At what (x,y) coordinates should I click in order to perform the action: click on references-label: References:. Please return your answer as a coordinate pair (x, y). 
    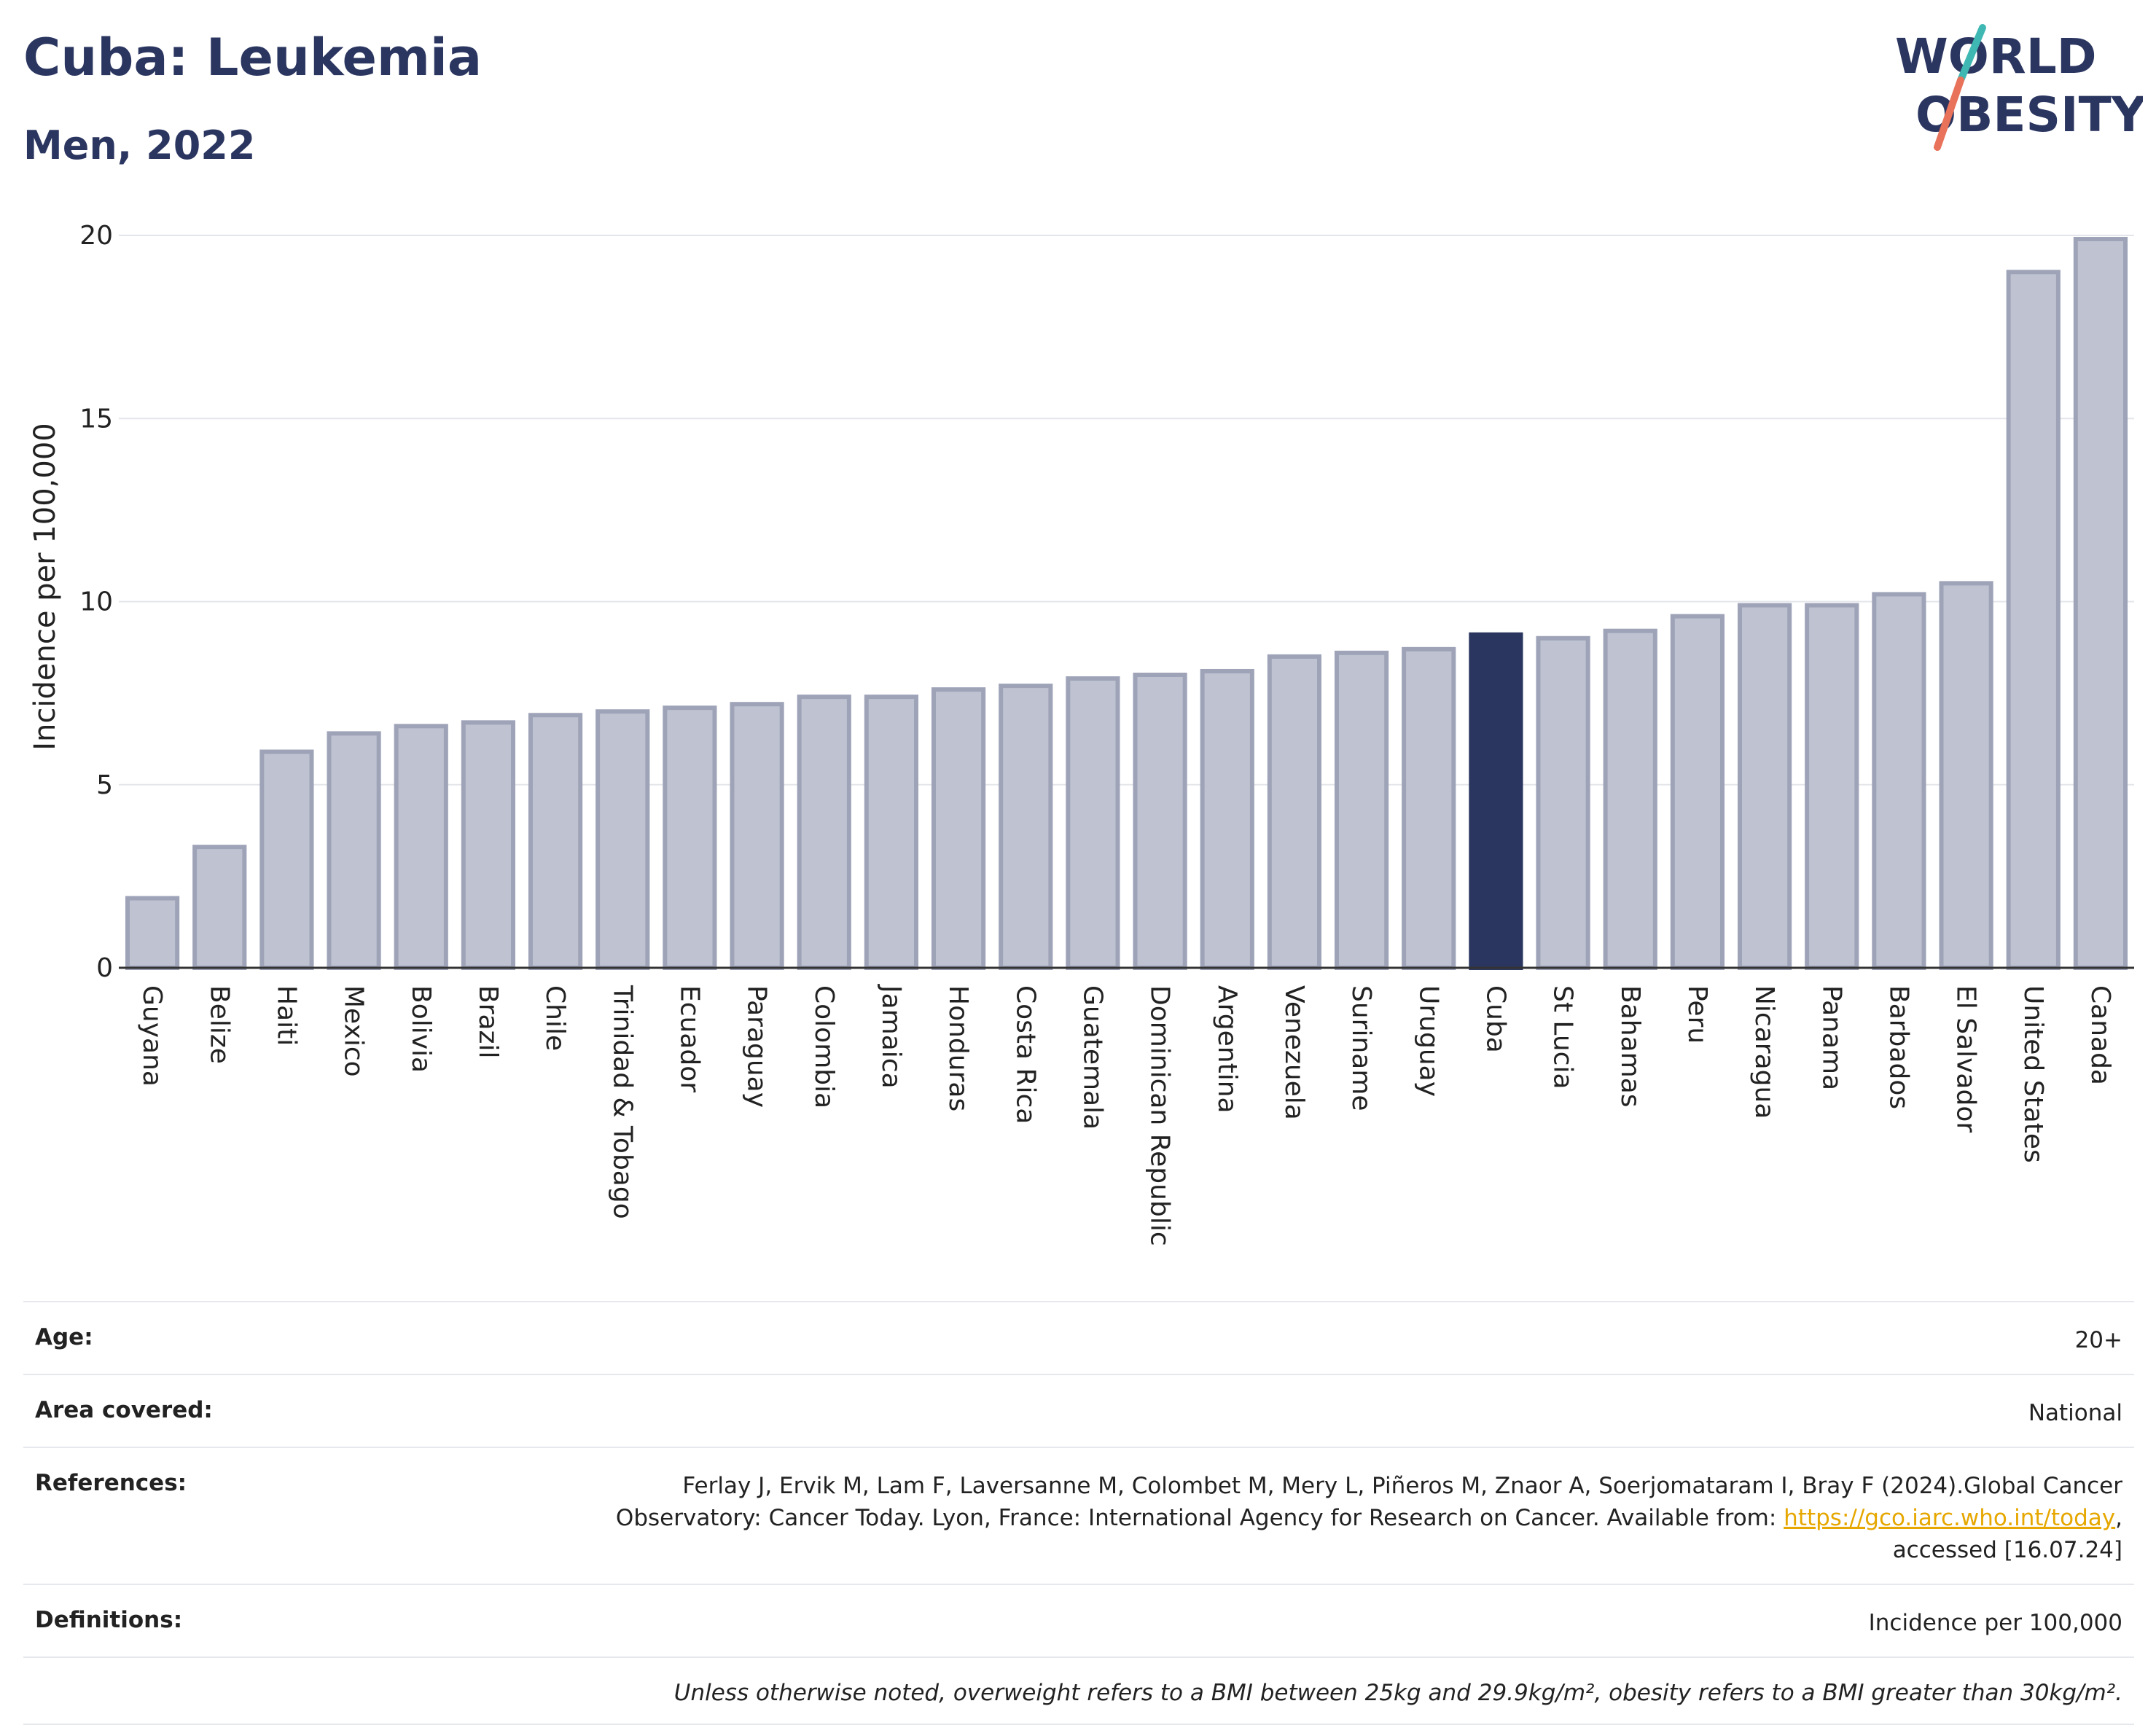
    Looking at the image, I should click on (111, 1483).